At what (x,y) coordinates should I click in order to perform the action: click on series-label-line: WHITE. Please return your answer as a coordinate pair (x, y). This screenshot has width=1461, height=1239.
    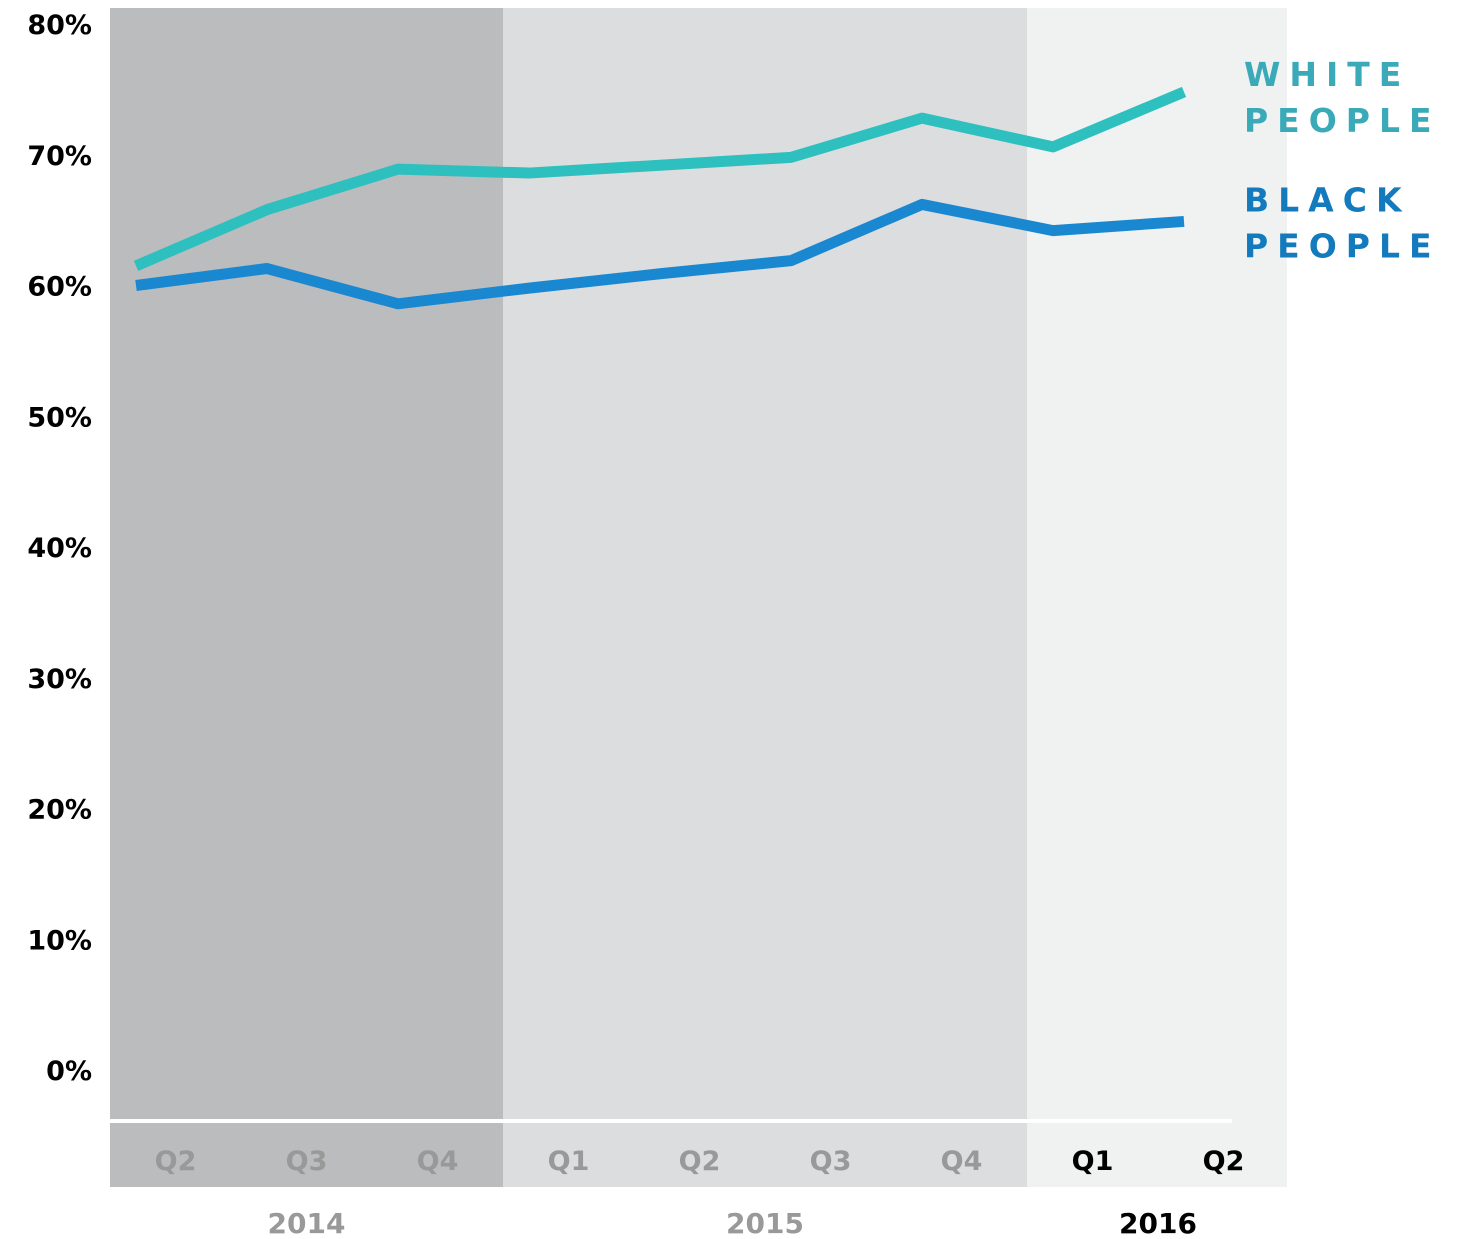
    Looking at the image, I should click on (1327, 74).